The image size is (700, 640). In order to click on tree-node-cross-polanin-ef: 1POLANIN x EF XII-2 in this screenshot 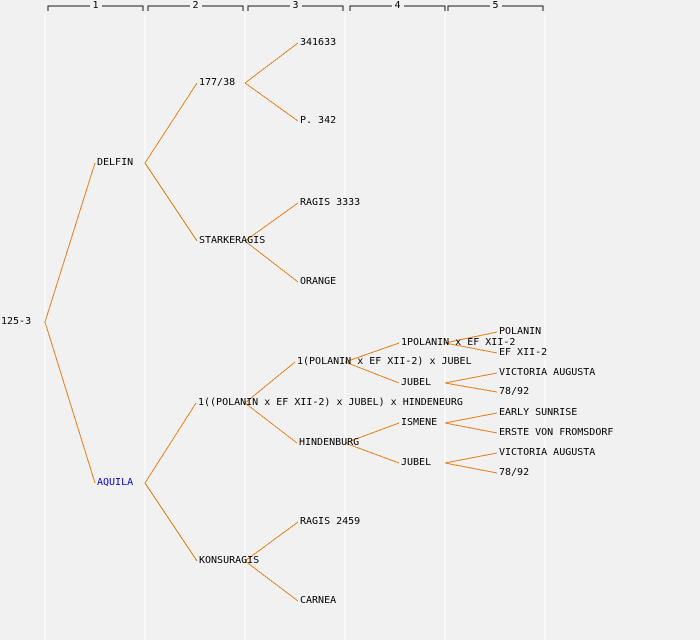, I will do `click(458, 342)`.